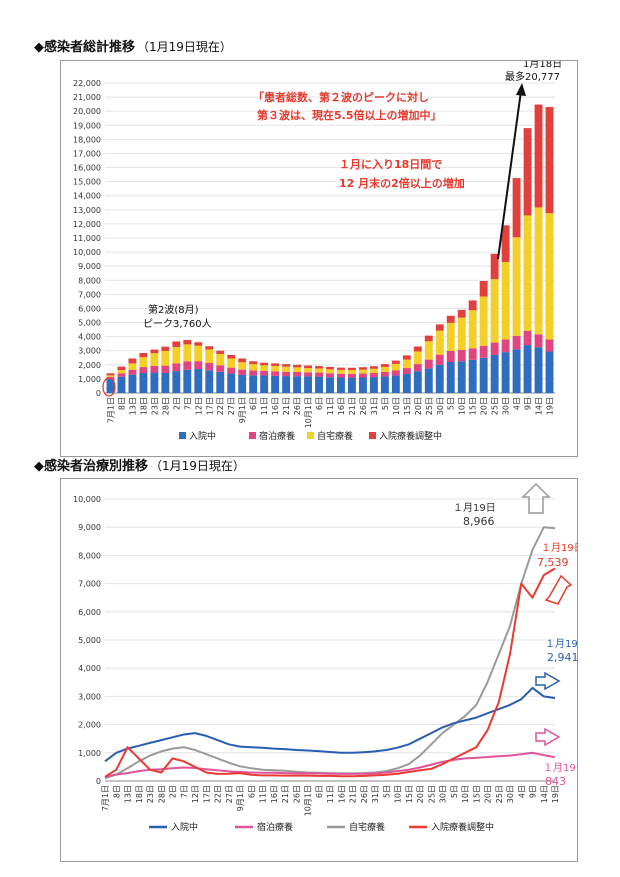 The height and width of the screenshot is (877, 620). What do you see at coordinates (173, 309) in the screenshot?
I see `annotation-wave2: 第2波(8月)` at bounding box center [173, 309].